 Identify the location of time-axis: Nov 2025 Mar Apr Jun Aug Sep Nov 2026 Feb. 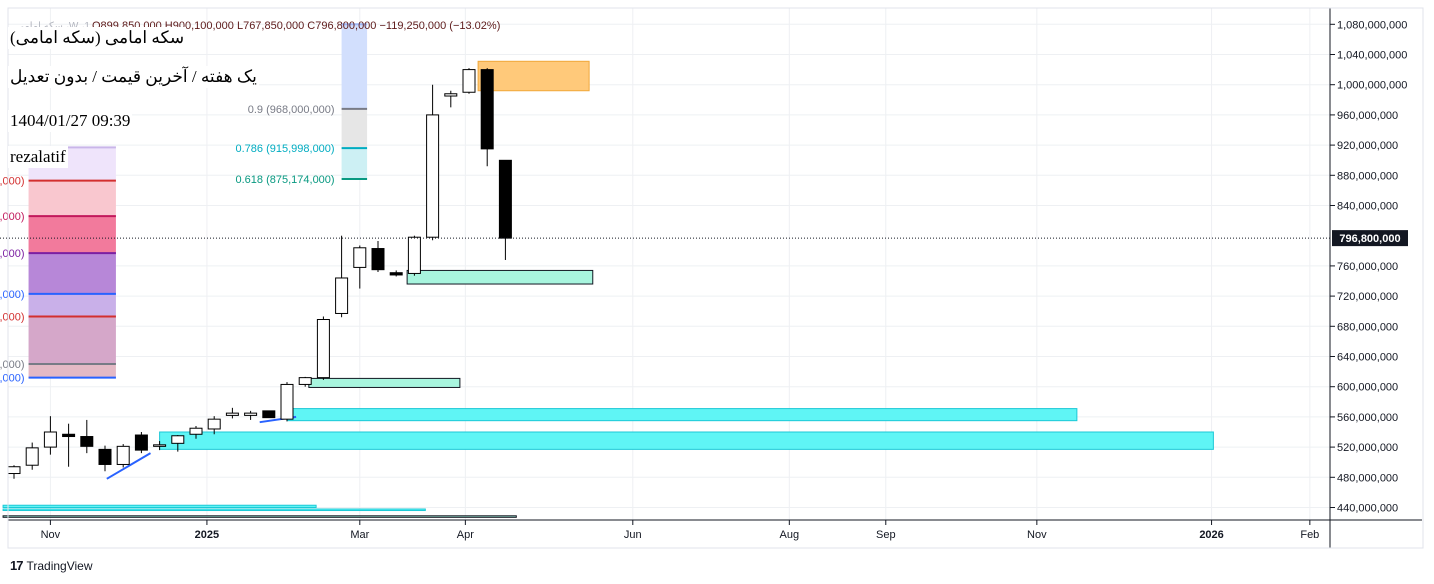
(680, 530).